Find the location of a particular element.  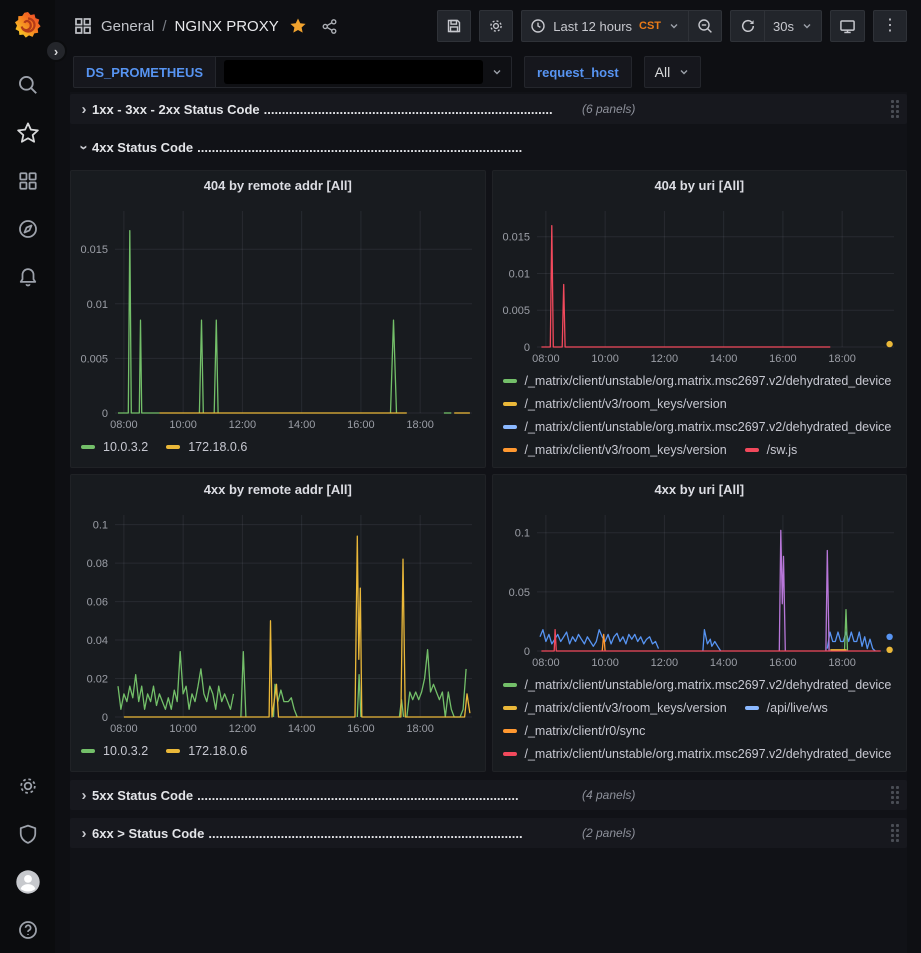

legend-item: /api/live/ws is located at coordinates (786, 707).